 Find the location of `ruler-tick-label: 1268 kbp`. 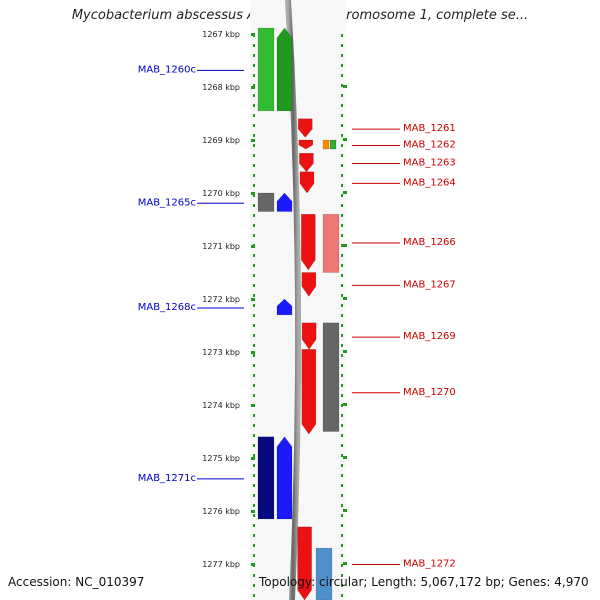

ruler-tick-label: 1268 kbp is located at coordinates (221, 87).